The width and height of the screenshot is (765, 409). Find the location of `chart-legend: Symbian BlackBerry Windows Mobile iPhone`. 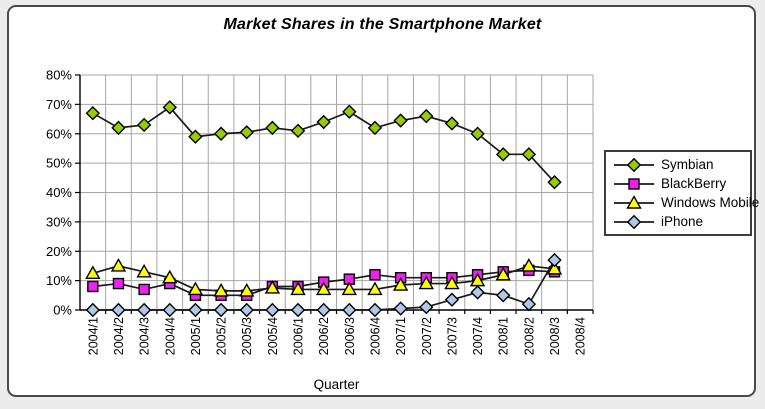

chart-legend: Symbian BlackBerry Windows Mobile iPhone is located at coordinates (681, 193).